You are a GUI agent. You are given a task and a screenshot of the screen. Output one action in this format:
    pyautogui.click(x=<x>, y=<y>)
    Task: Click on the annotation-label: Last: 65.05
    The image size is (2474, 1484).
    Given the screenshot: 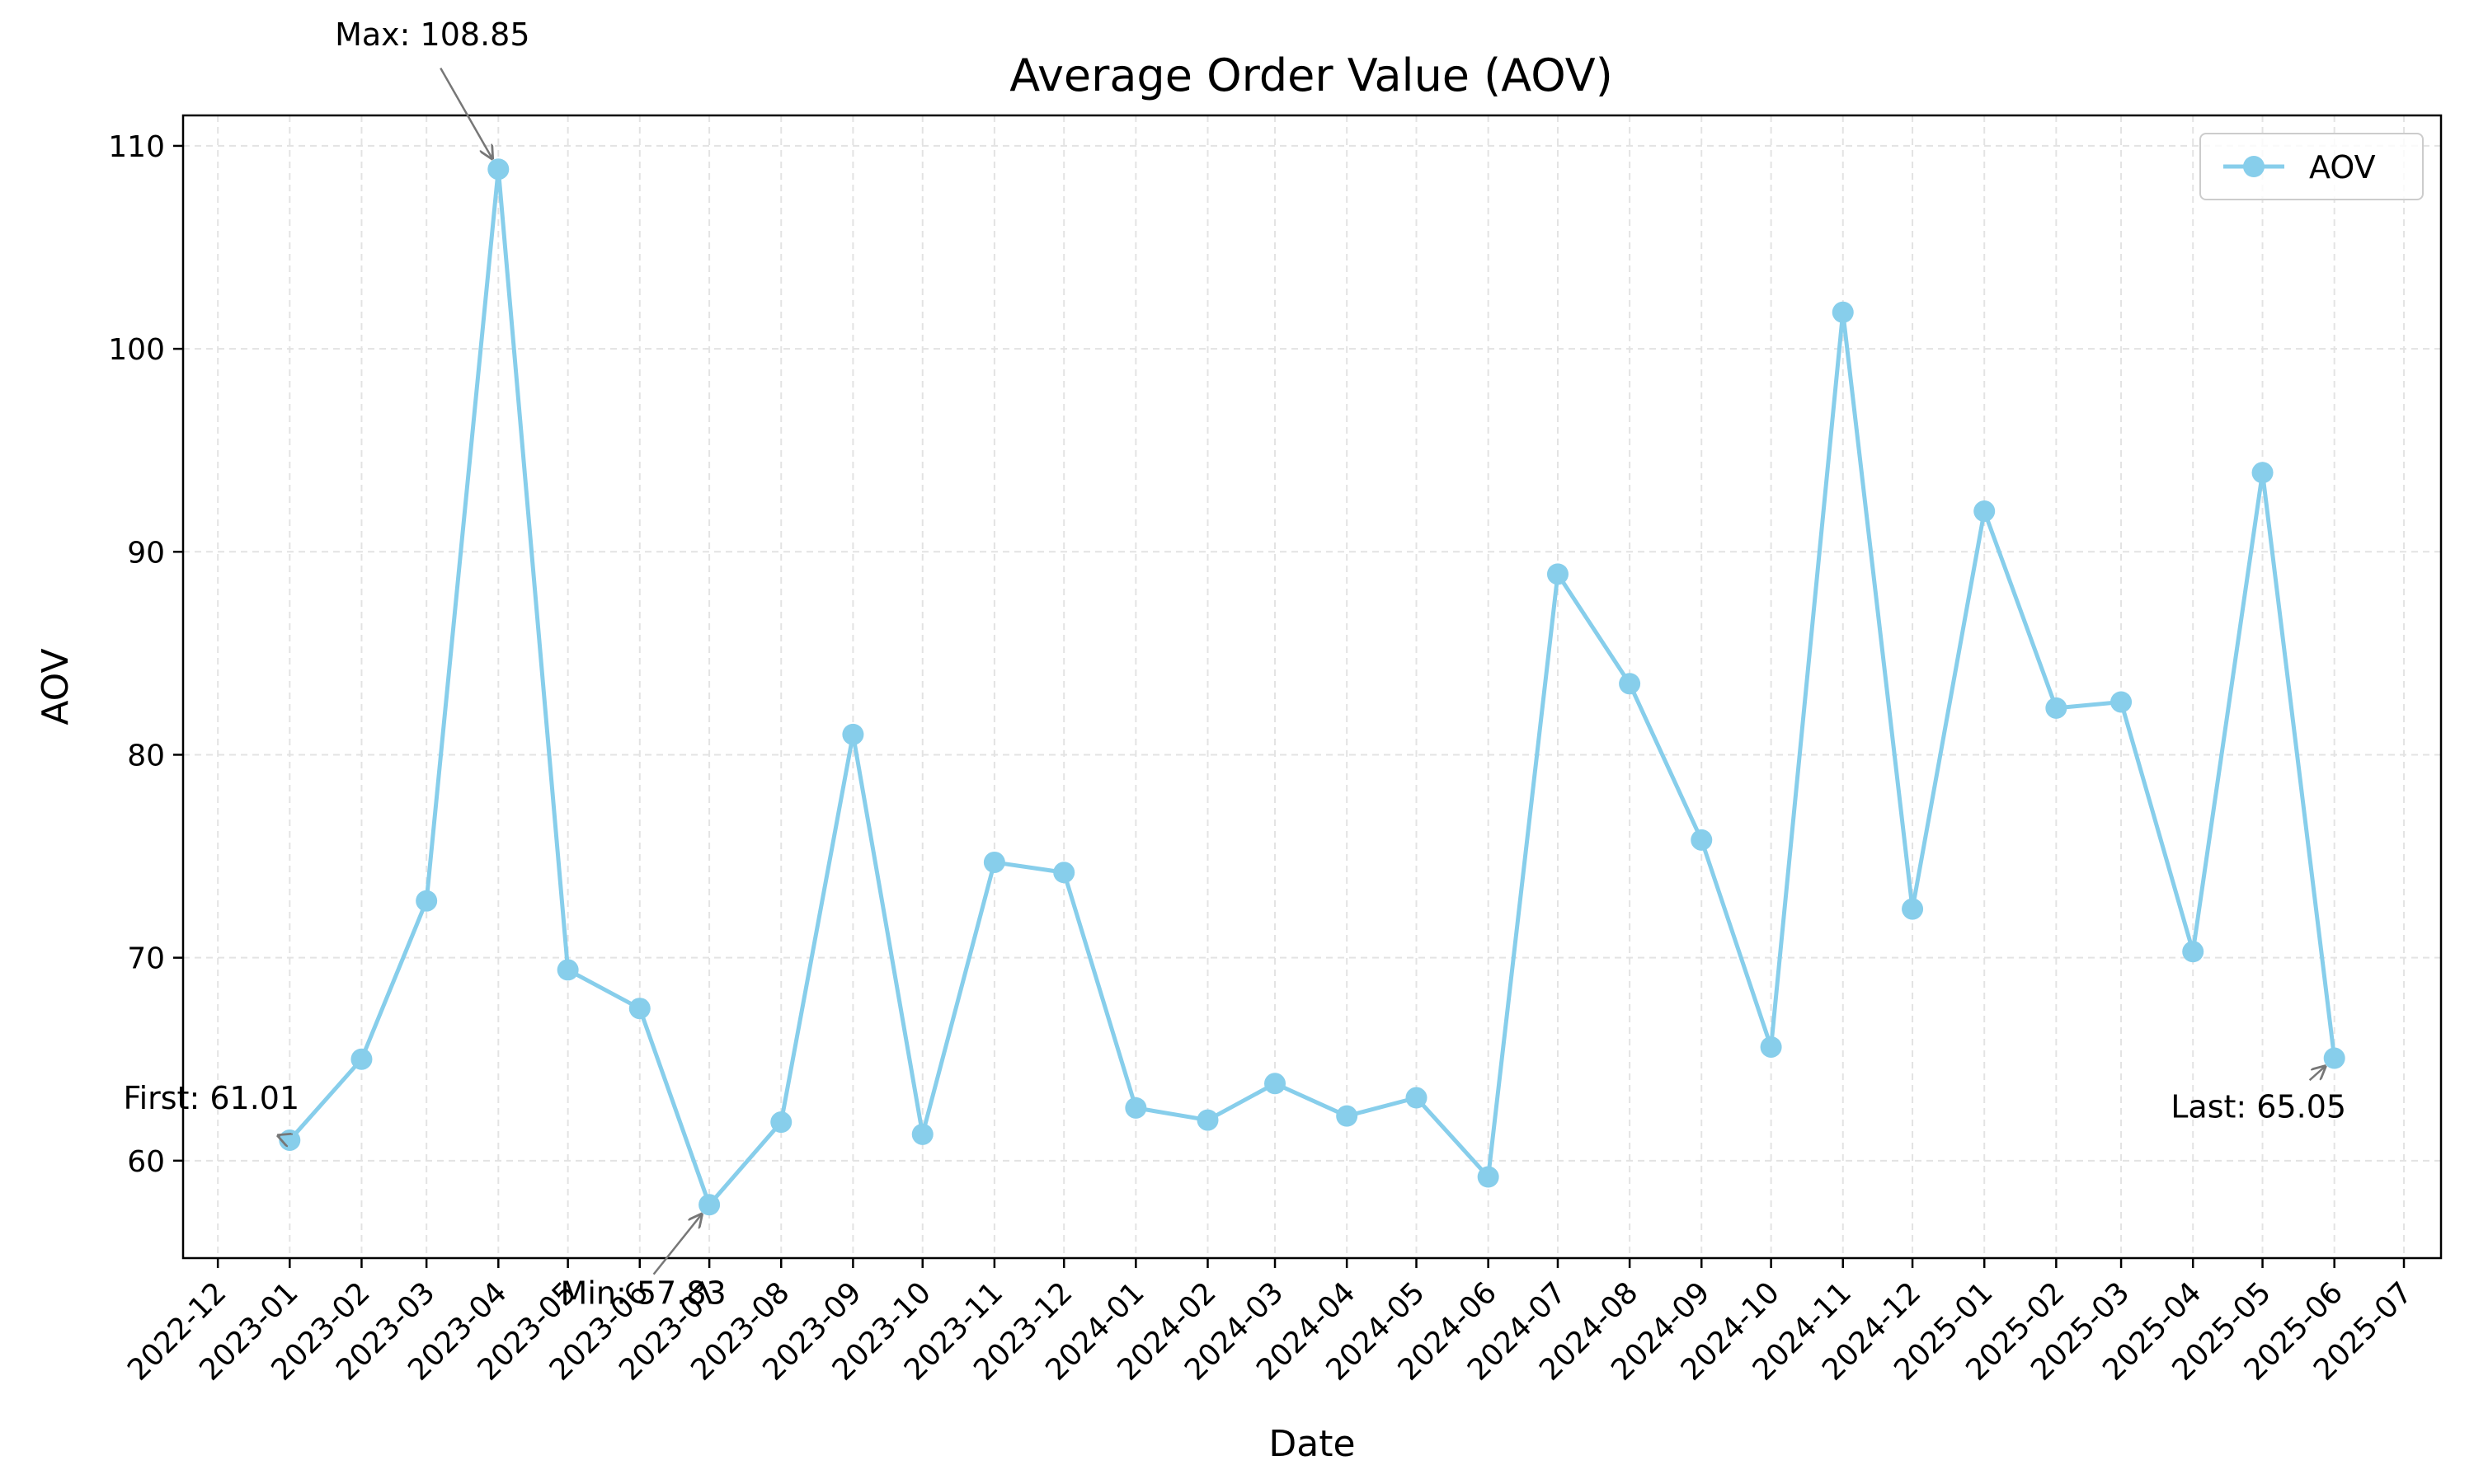 What is the action you would take?
    pyautogui.click(x=2258, y=1107)
    